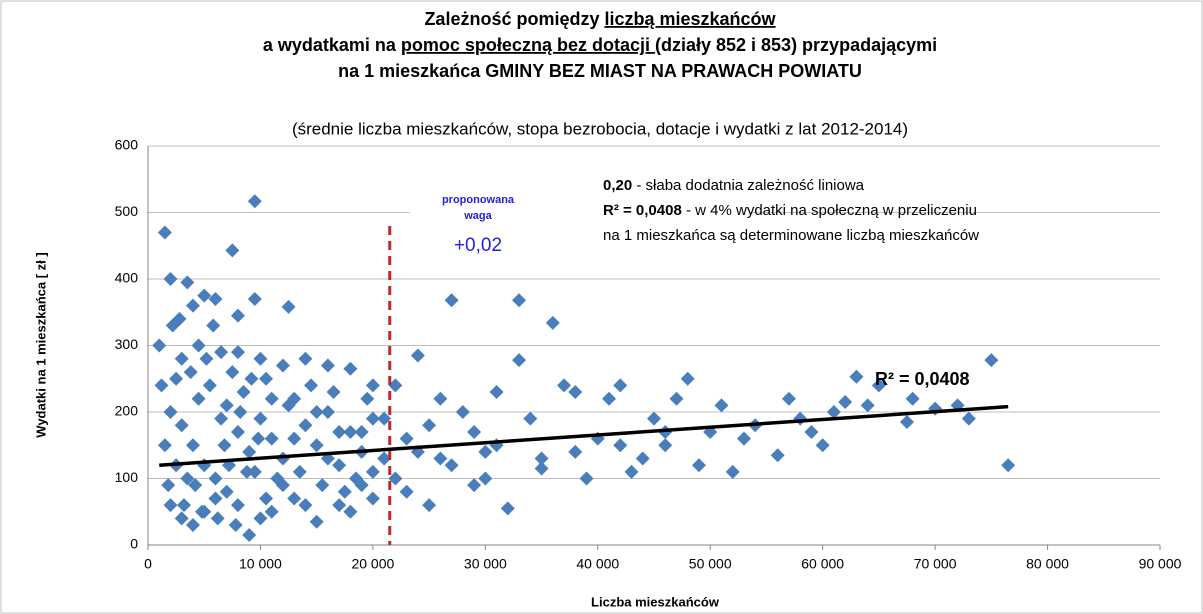 This screenshot has height=614, width=1203. I want to click on chart-title: Zależność pomiędzy liczbą mieszkańców, so click(600, 19).